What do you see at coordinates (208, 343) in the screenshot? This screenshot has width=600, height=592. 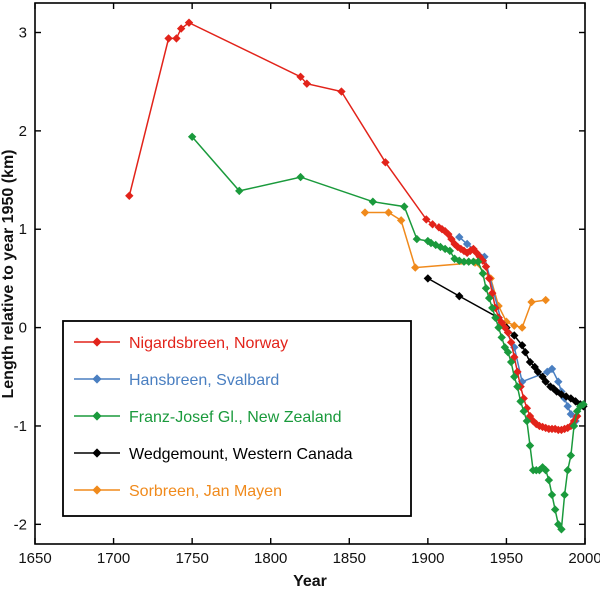 I see `legend-label: Nigardsbreen, Norway` at bounding box center [208, 343].